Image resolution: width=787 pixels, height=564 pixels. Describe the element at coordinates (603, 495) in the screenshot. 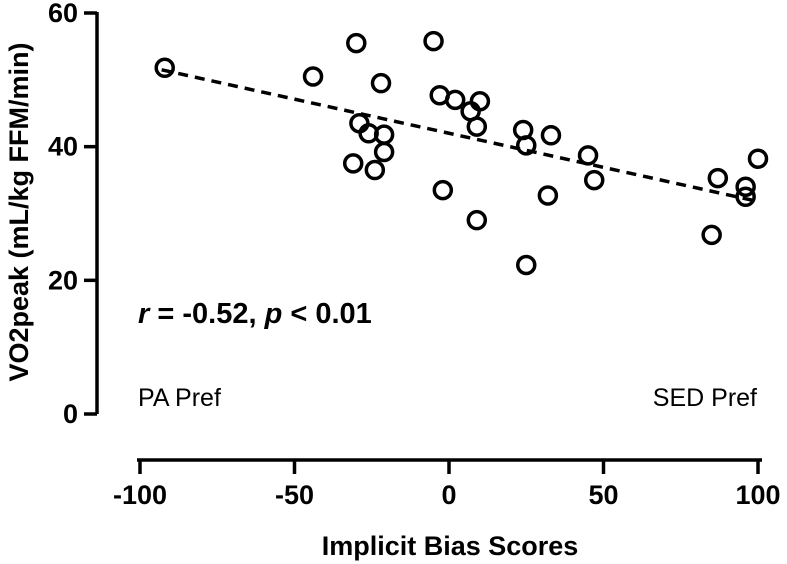

I see `x-tick-label: 50` at that location.